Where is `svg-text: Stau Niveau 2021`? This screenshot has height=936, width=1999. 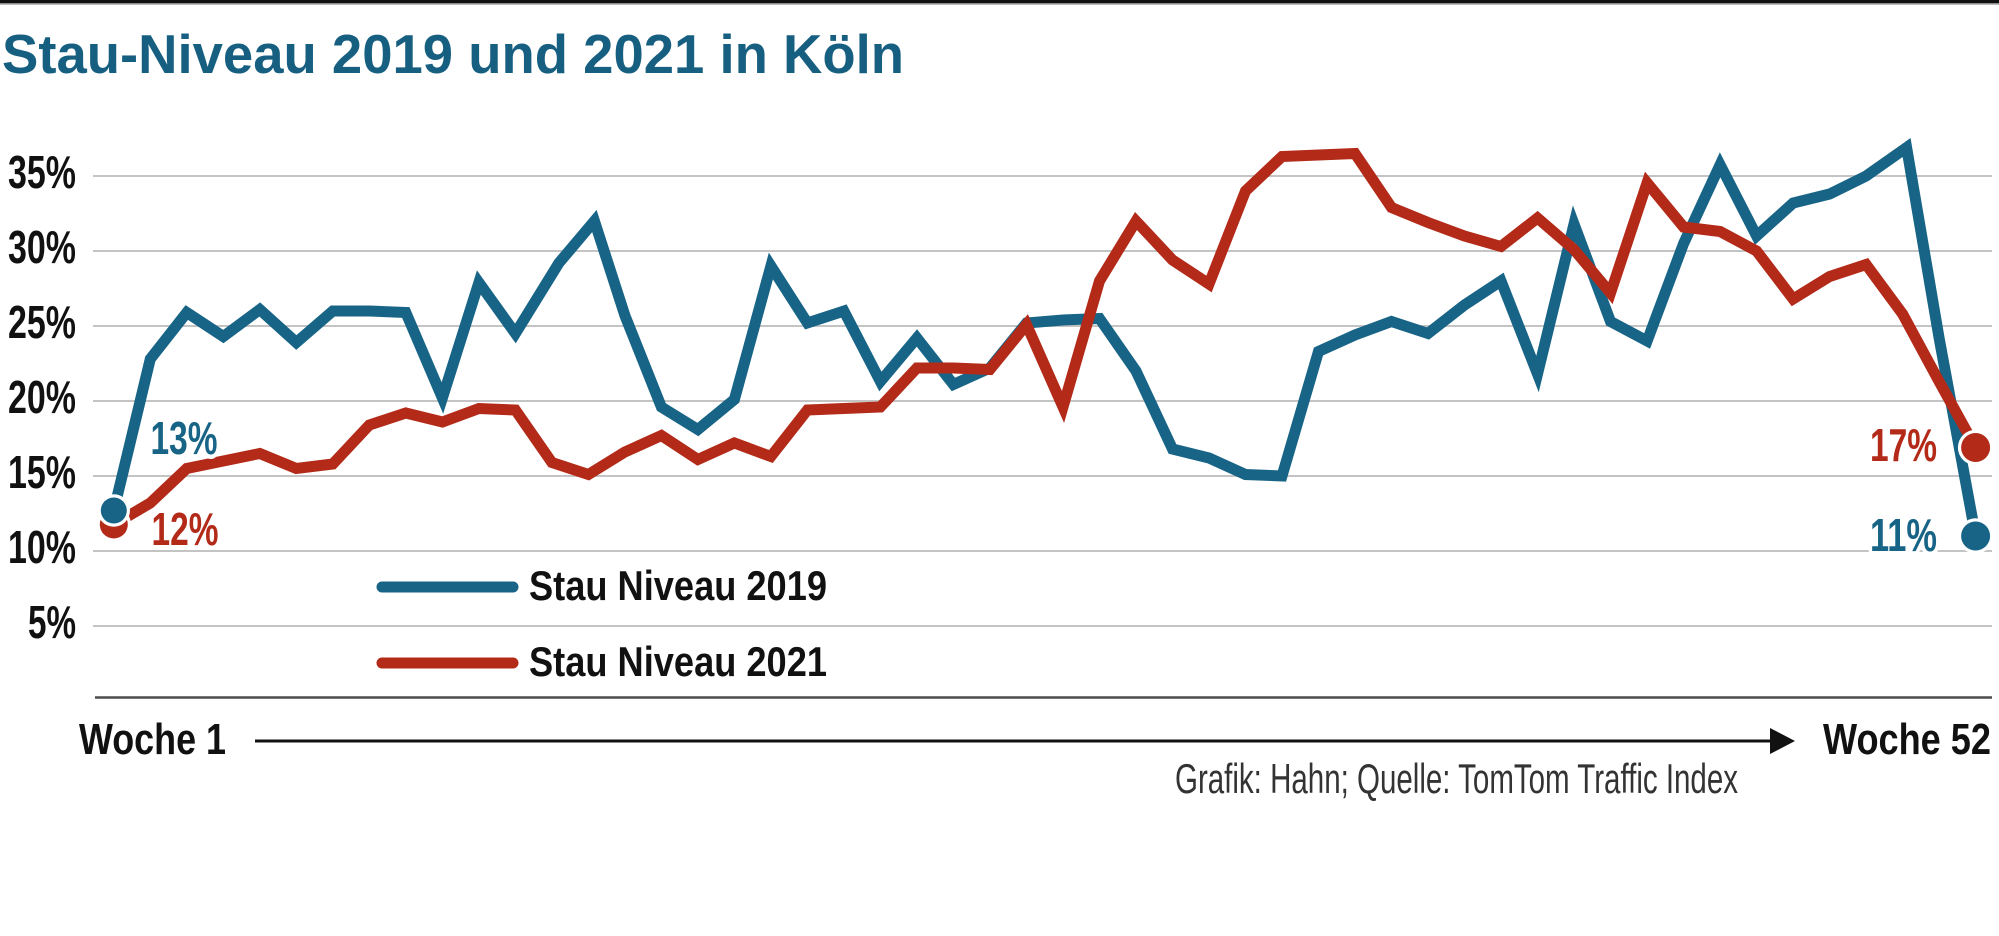 svg-text: Stau Niveau 2021 is located at coordinates (678, 661).